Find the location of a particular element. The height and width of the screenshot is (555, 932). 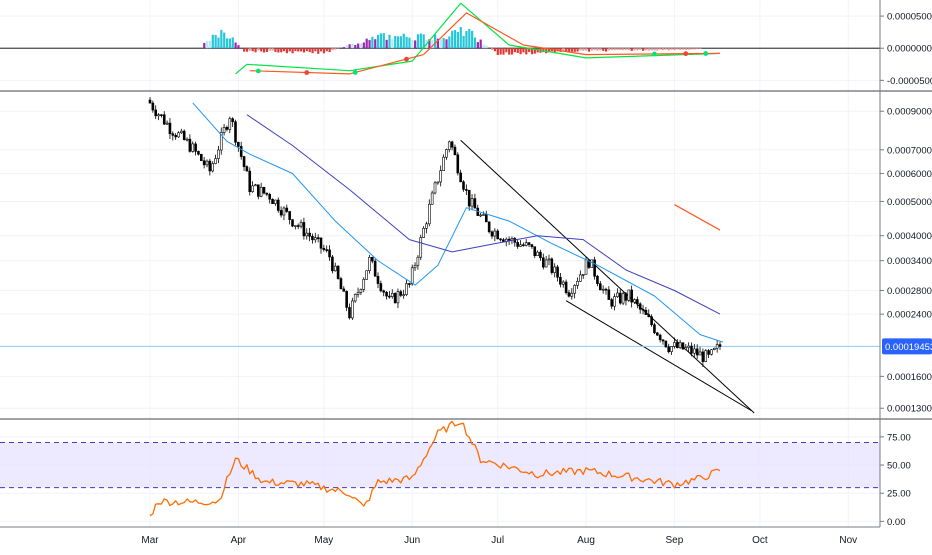

rsi-tick-label-3: 0.00 is located at coordinates (896, 522).